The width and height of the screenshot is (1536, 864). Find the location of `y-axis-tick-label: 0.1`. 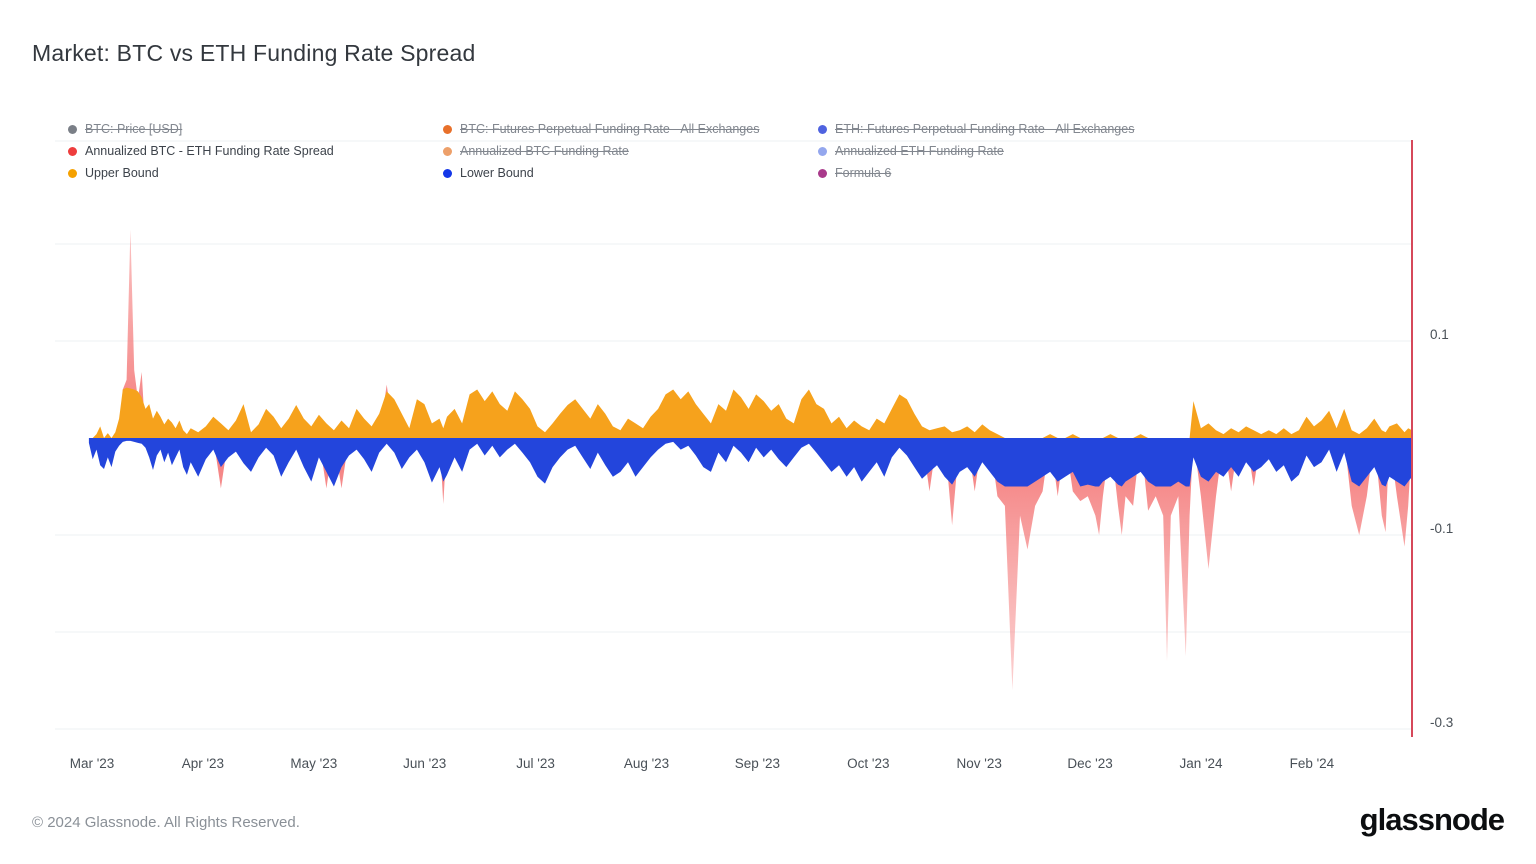

y-axis-tick-label: 0.1 is located at coordinates (1439, 334).